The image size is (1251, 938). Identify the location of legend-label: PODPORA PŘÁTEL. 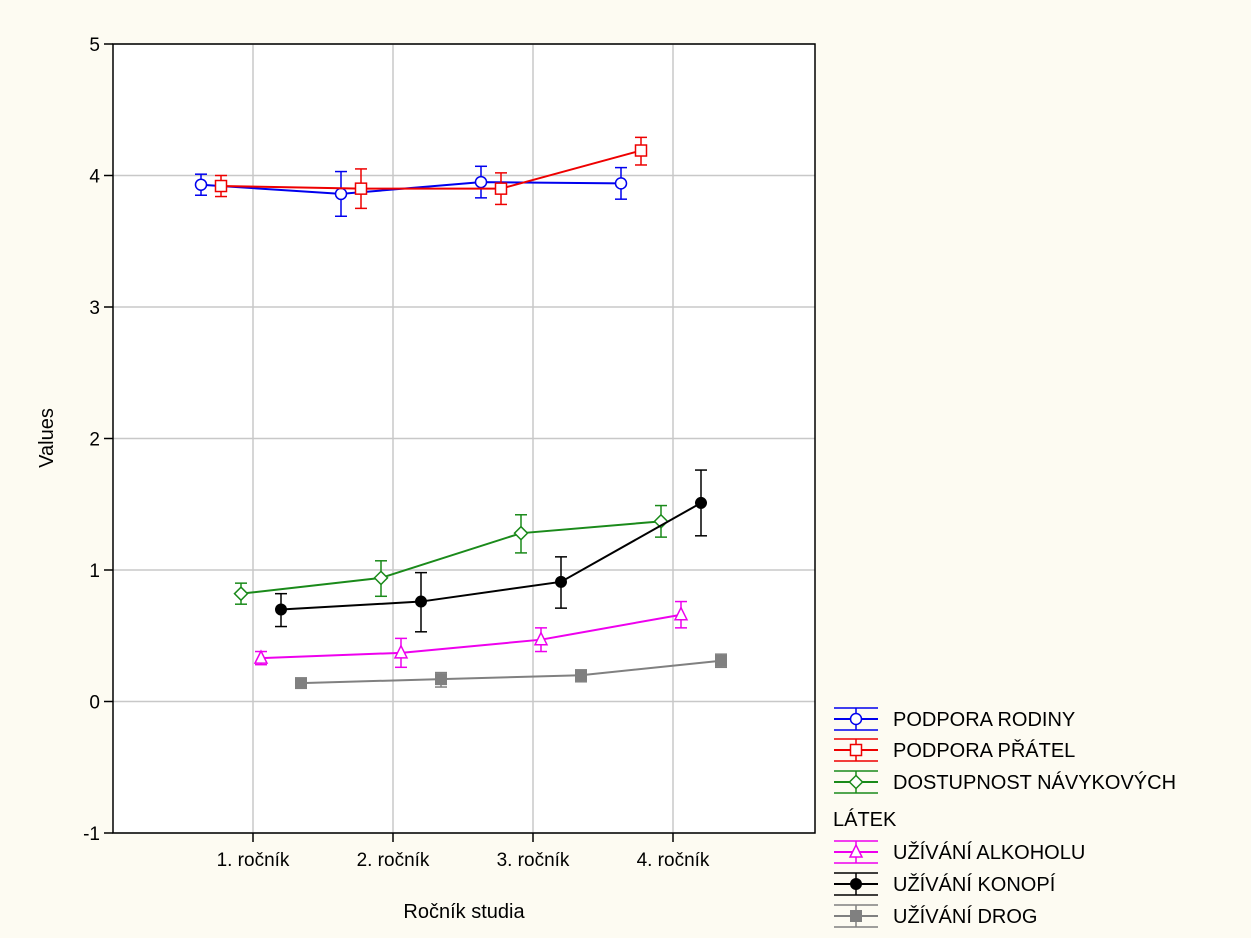
(984, 750).